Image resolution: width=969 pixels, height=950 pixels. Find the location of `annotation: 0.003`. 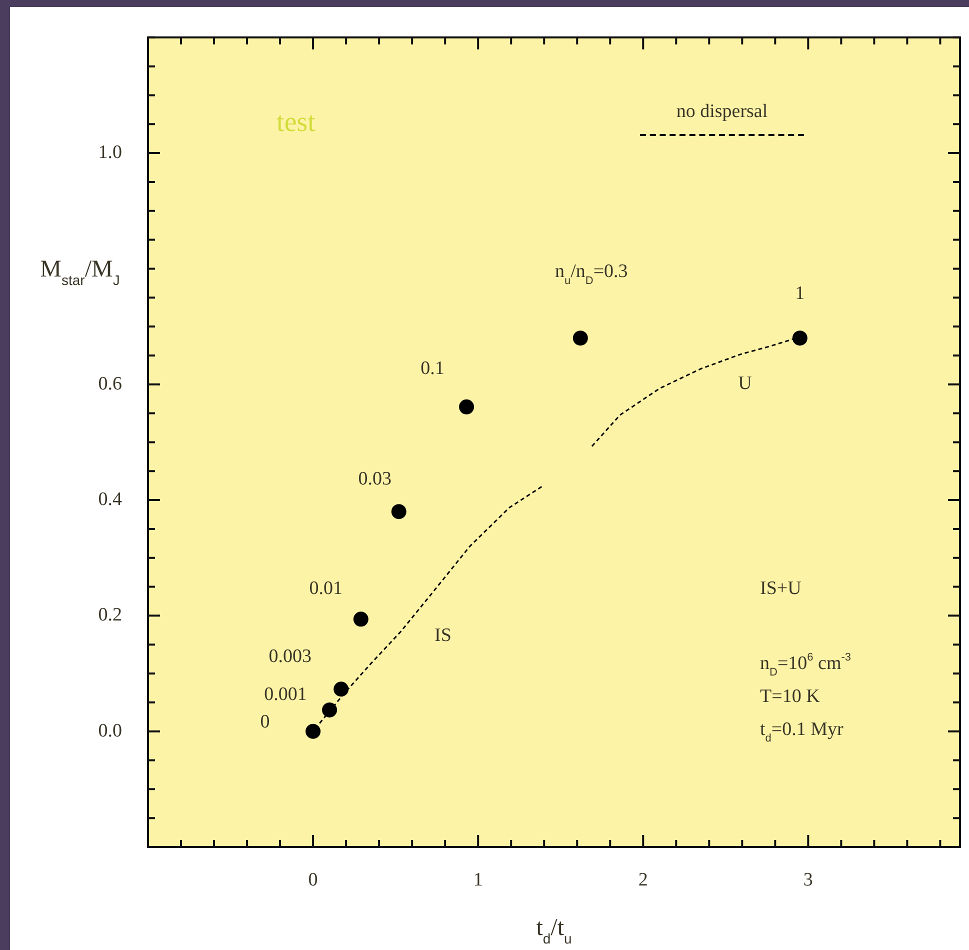

annotation: 0.003 is located at coordinates (290, 657).